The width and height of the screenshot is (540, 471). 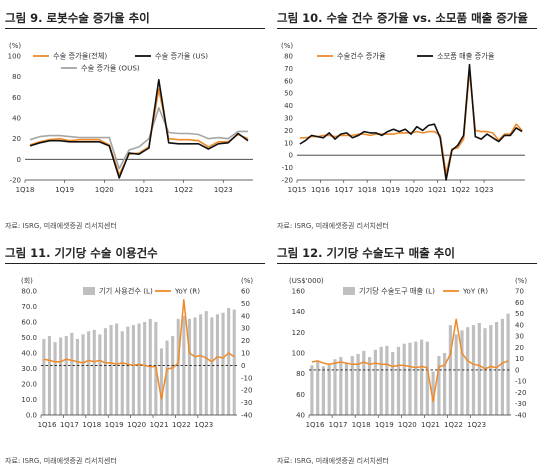 What do you see at coordinates (247, 281) in the screenshot?
I see `right-axis-unit: (%)` at bounding box center [247, 281].